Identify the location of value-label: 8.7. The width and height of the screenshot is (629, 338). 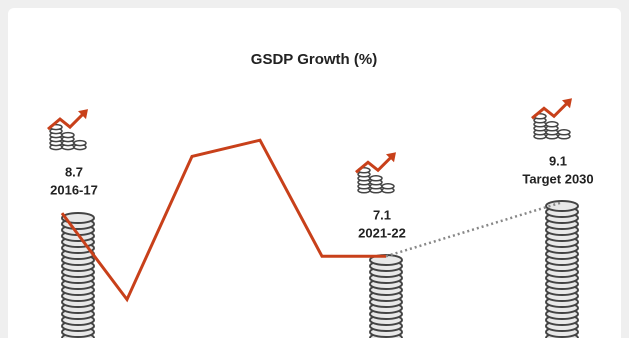
(74, 172).